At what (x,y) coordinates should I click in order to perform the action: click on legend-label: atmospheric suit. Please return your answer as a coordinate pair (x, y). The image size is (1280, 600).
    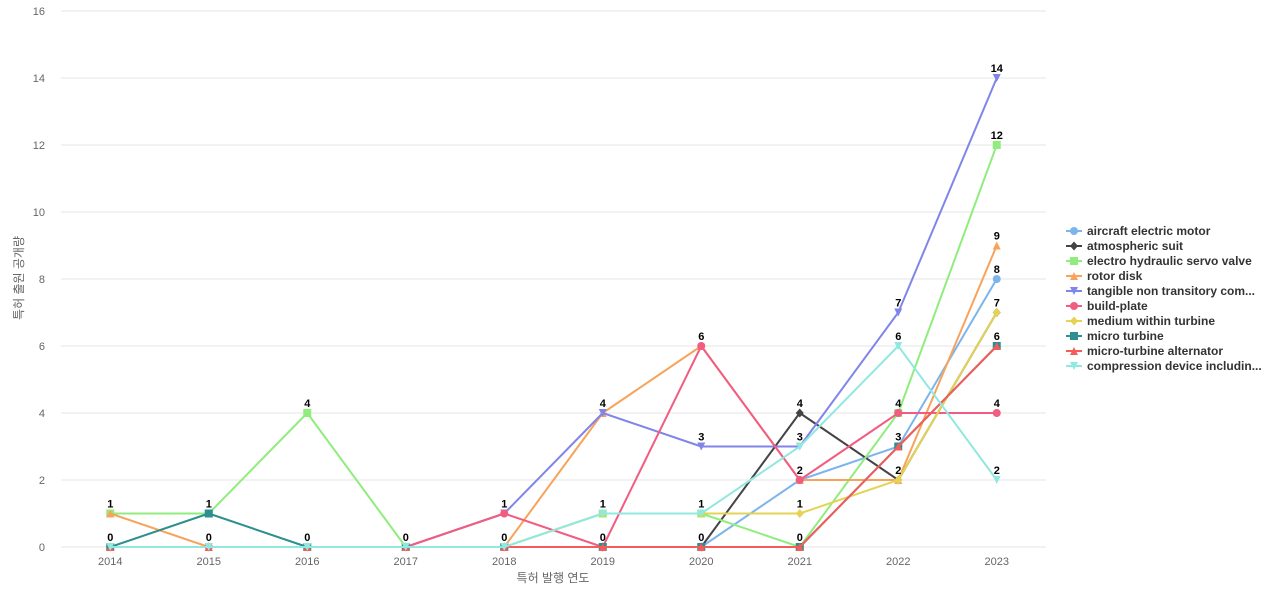
    Looking at the image, I should click on (1135, 246).